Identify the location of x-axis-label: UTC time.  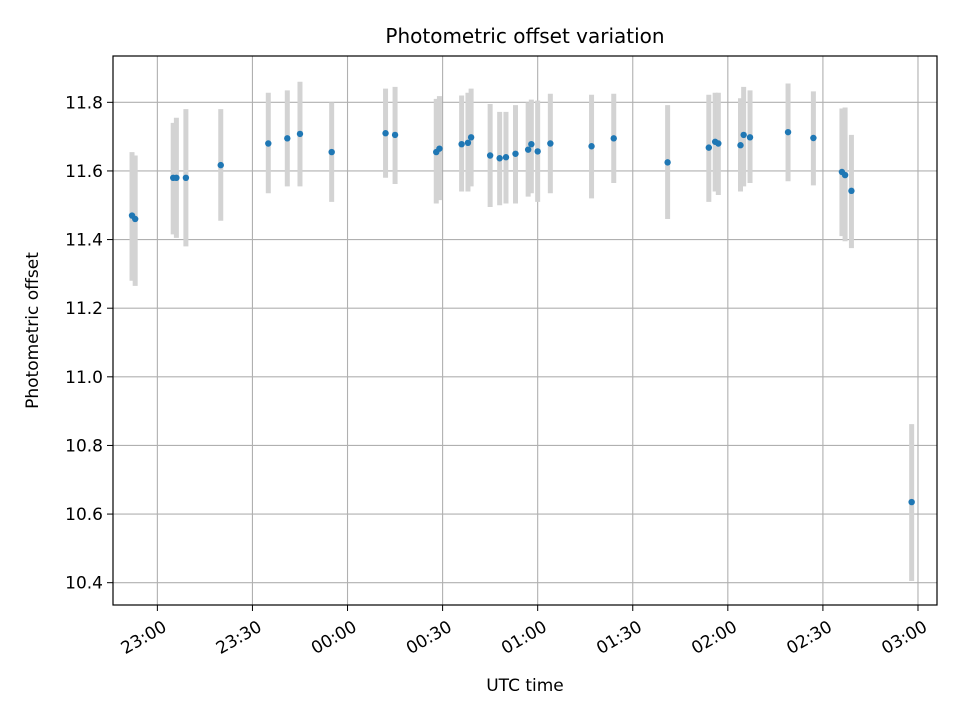
(525, 686).